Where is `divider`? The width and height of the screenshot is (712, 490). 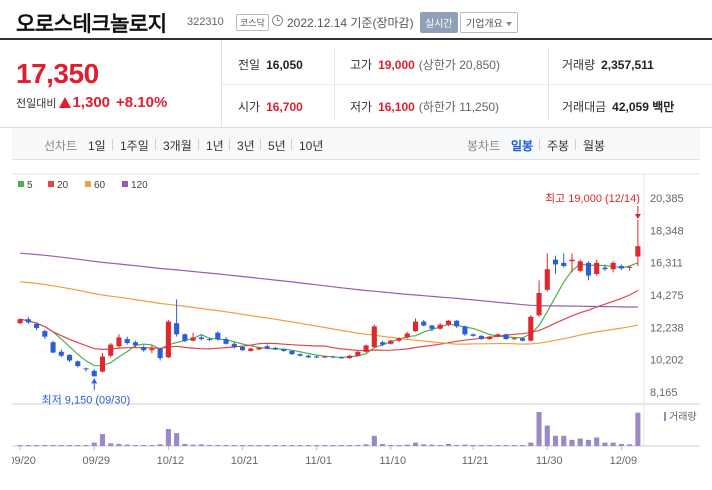
divider is located at coordinates (467, 84).